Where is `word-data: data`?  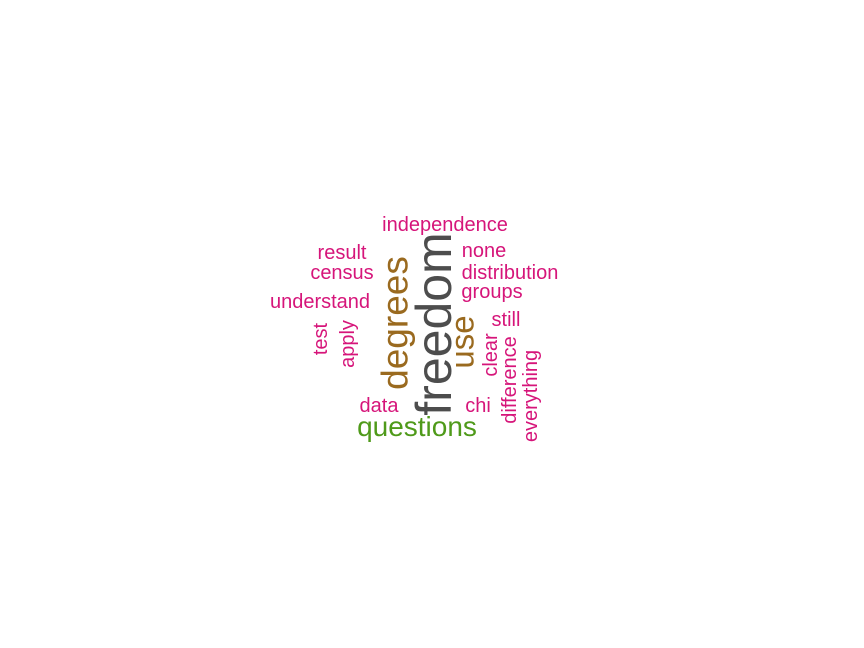 word-data: data is located at coordinates (379, 406).